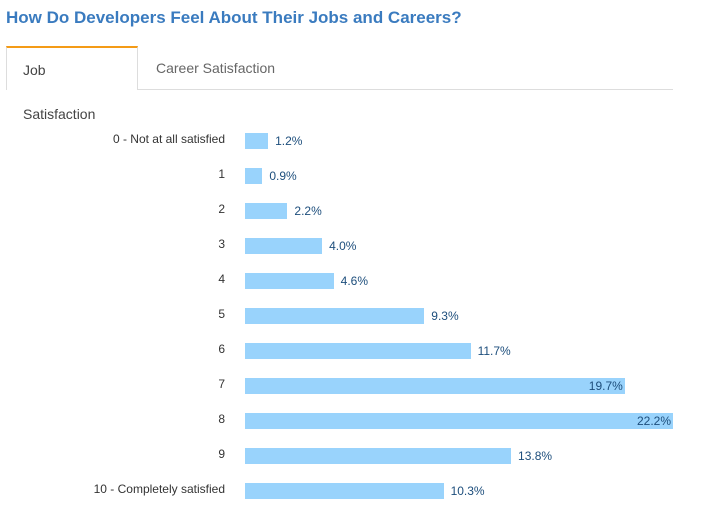  What do you see at coordinates (354, 281) in the screenshot?
I see `value-label: 4.6%` at bounding box center [354, 281].